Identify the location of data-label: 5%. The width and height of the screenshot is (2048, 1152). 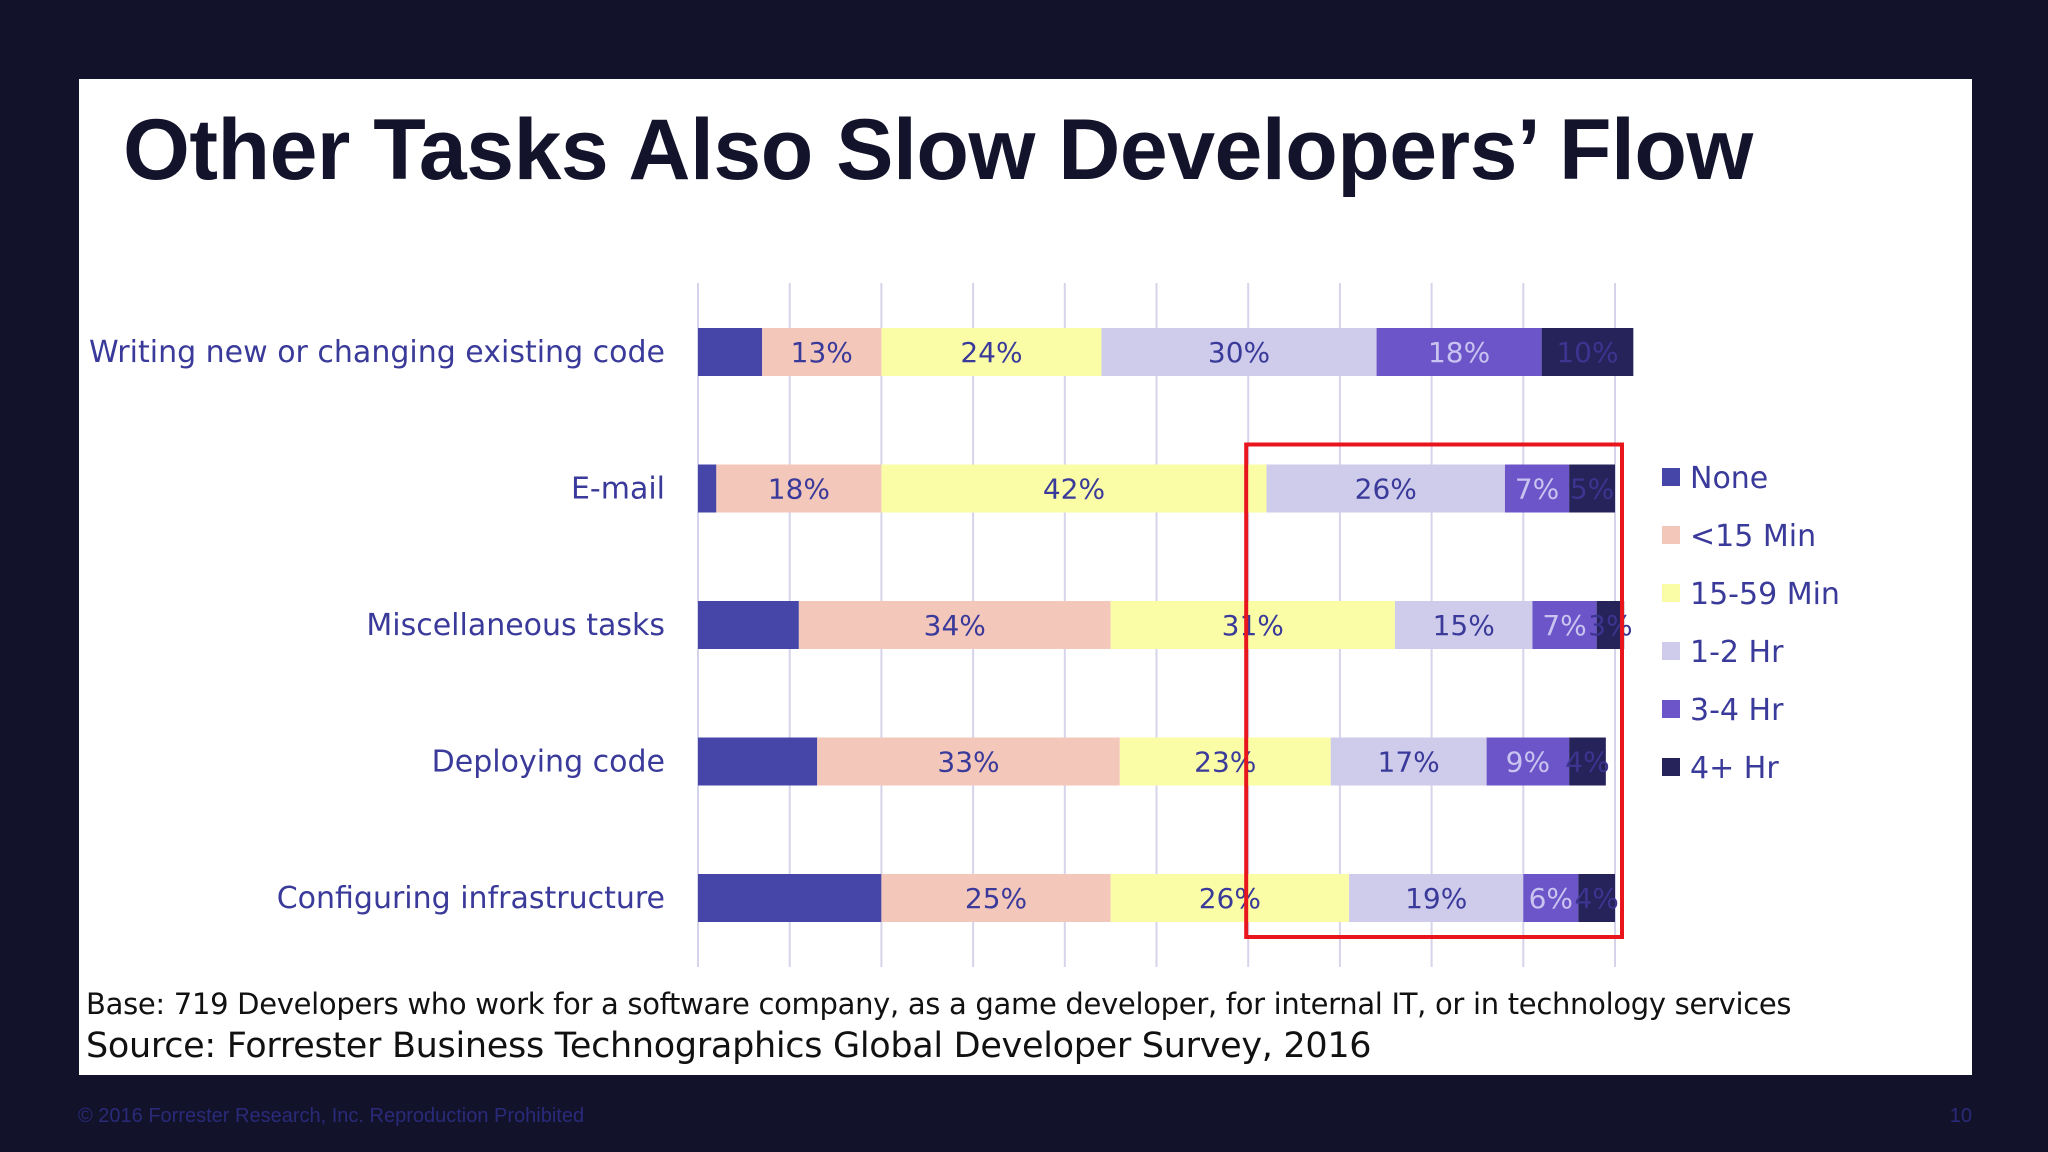
(1592, 489).